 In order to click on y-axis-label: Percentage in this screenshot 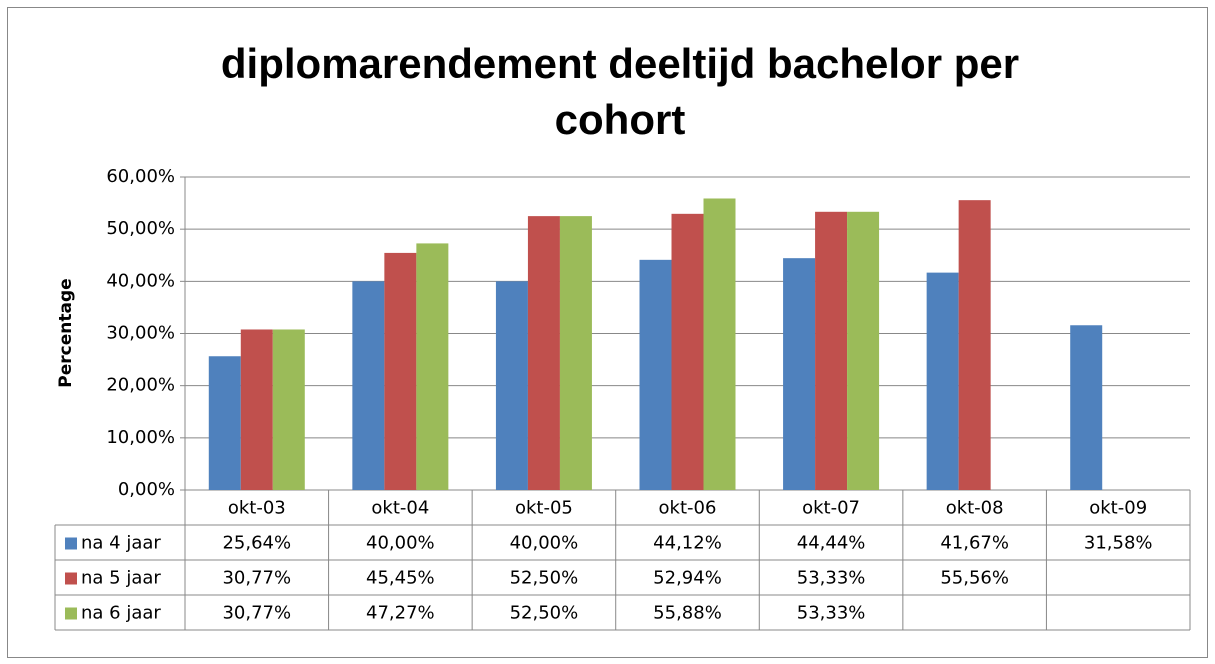, I will do `click(66, 332)`.